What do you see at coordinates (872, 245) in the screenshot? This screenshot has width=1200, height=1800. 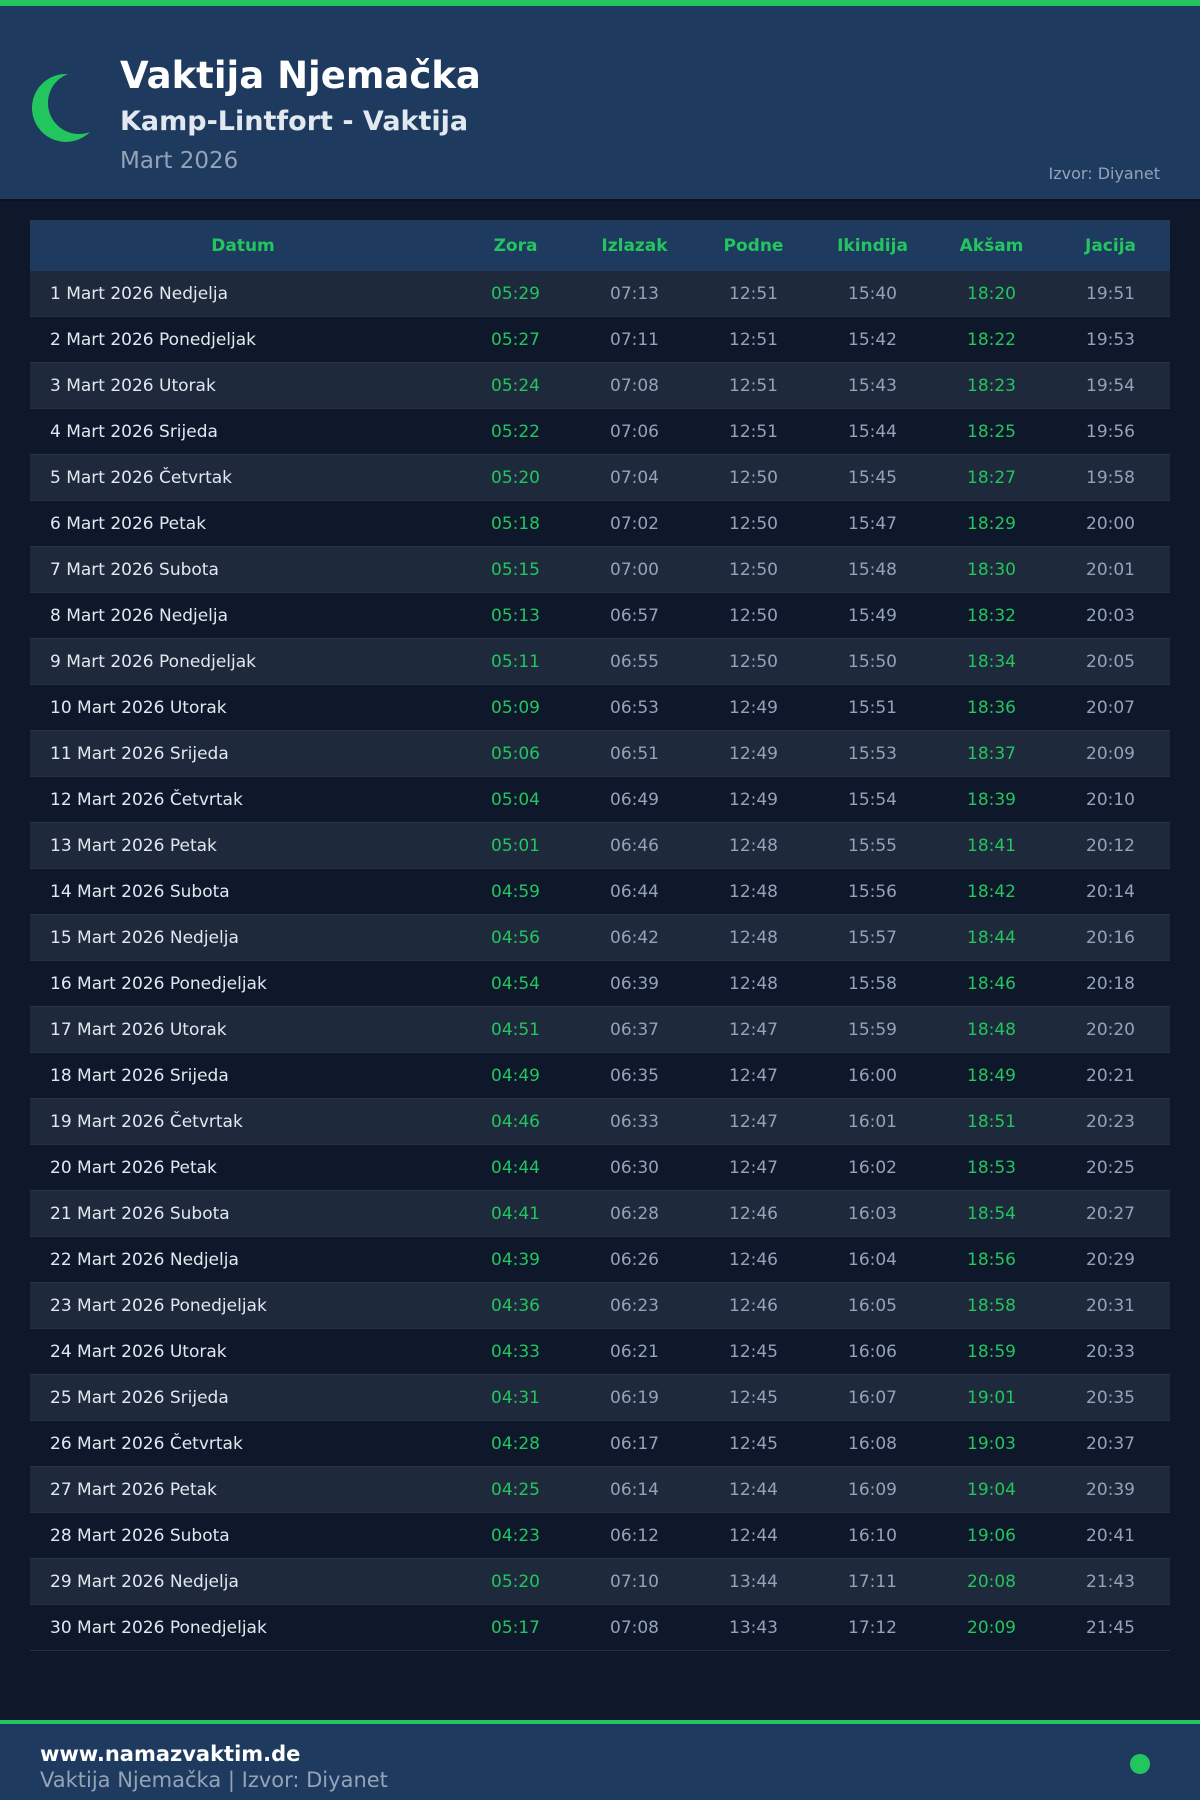 I see `column-header-ikindija: Ikindija` at bounding box center [872, 245].